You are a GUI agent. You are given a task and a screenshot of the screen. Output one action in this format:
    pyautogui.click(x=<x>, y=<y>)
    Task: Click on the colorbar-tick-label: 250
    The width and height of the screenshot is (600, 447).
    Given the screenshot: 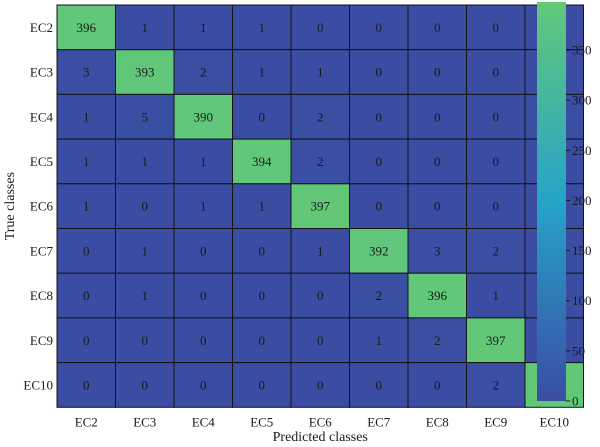 What is the action you would take?
    pyautogui.click(x=582, y=150)
    